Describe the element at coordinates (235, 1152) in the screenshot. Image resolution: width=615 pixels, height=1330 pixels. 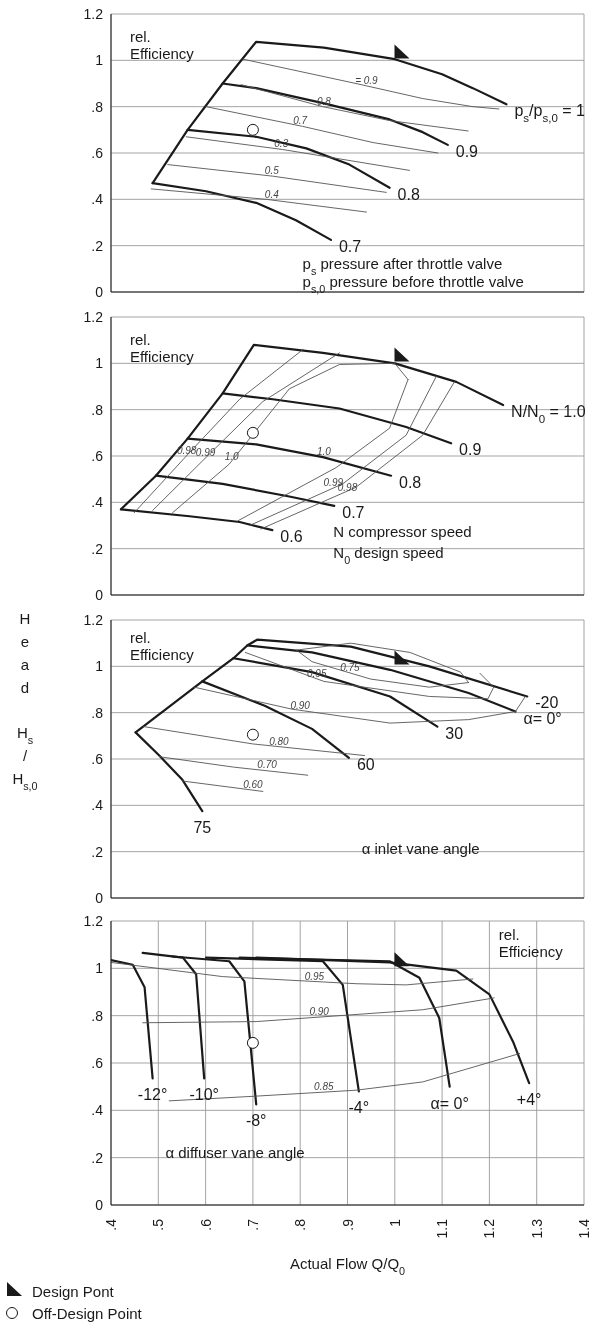
I see `annotation: α diffuser vane angle` at that location.